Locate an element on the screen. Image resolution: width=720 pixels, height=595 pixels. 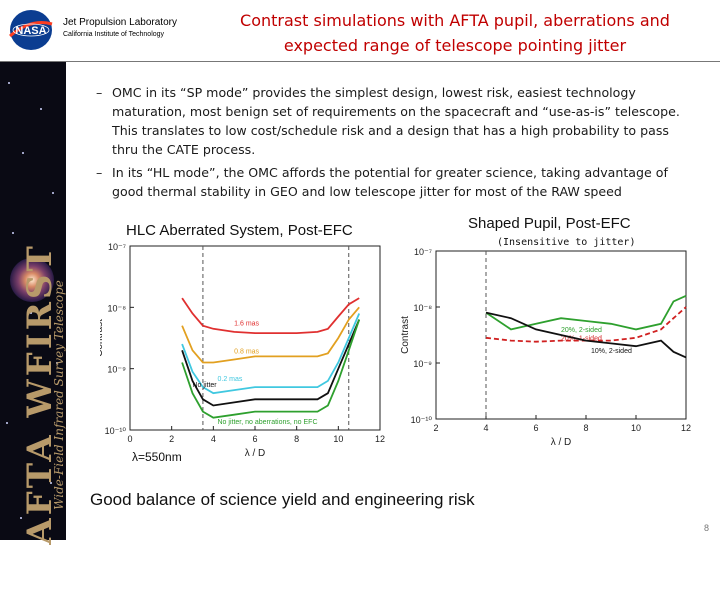
page-number: 8 is located at coordinates (707, 528).